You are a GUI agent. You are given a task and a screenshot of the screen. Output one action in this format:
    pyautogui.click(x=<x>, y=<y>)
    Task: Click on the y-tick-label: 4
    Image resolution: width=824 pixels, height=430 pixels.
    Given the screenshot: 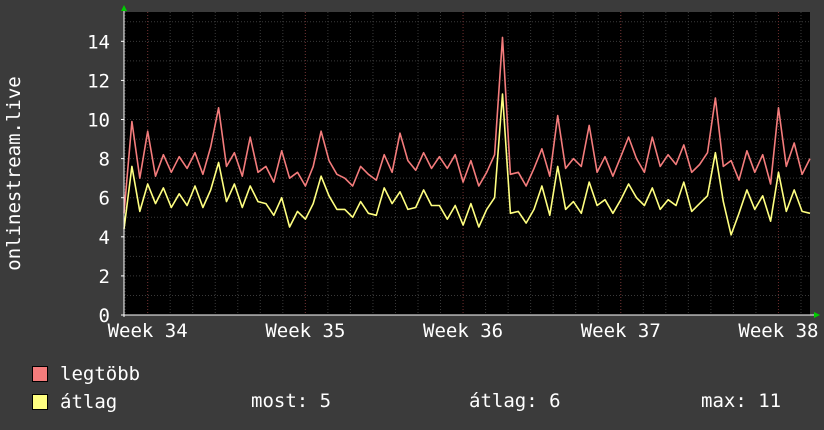 What is the action you would take?
    pyautogui.click(x=104, y=238)
    